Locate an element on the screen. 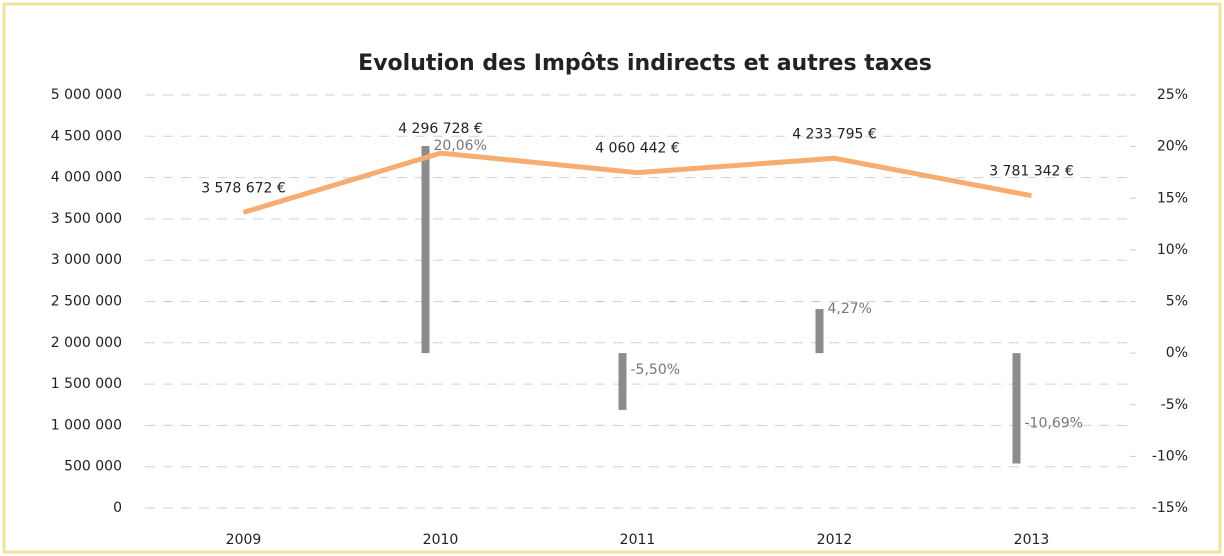 This screenshot has width=1224, height=556. x-tick-label: 2012 is located at coordinates (835, 540).